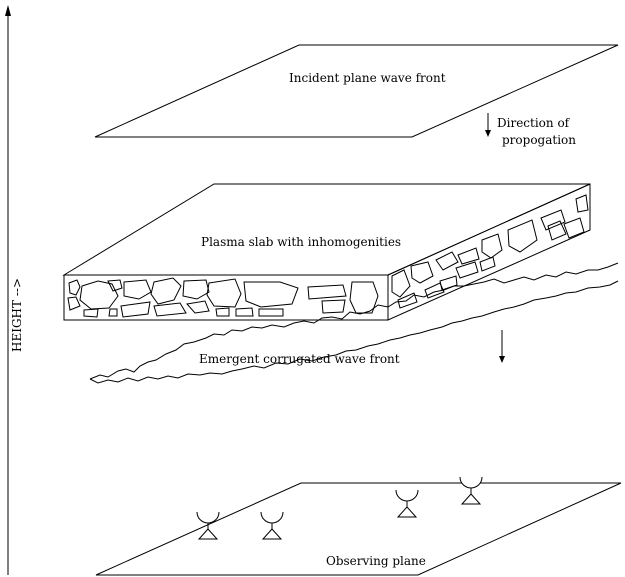 This screenshot has width=625, height=577. Describe the element at coordinates (299, 359) in the screenshot. I see `emergent-label: Emergent corrugated wave front` at that location.